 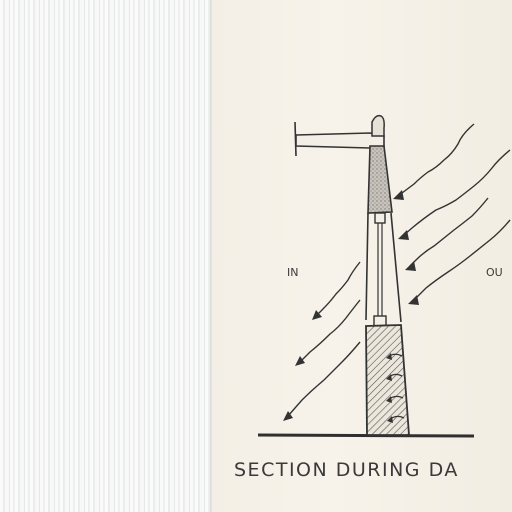 I want to click on paper-edge, so click(x=211, y=256).